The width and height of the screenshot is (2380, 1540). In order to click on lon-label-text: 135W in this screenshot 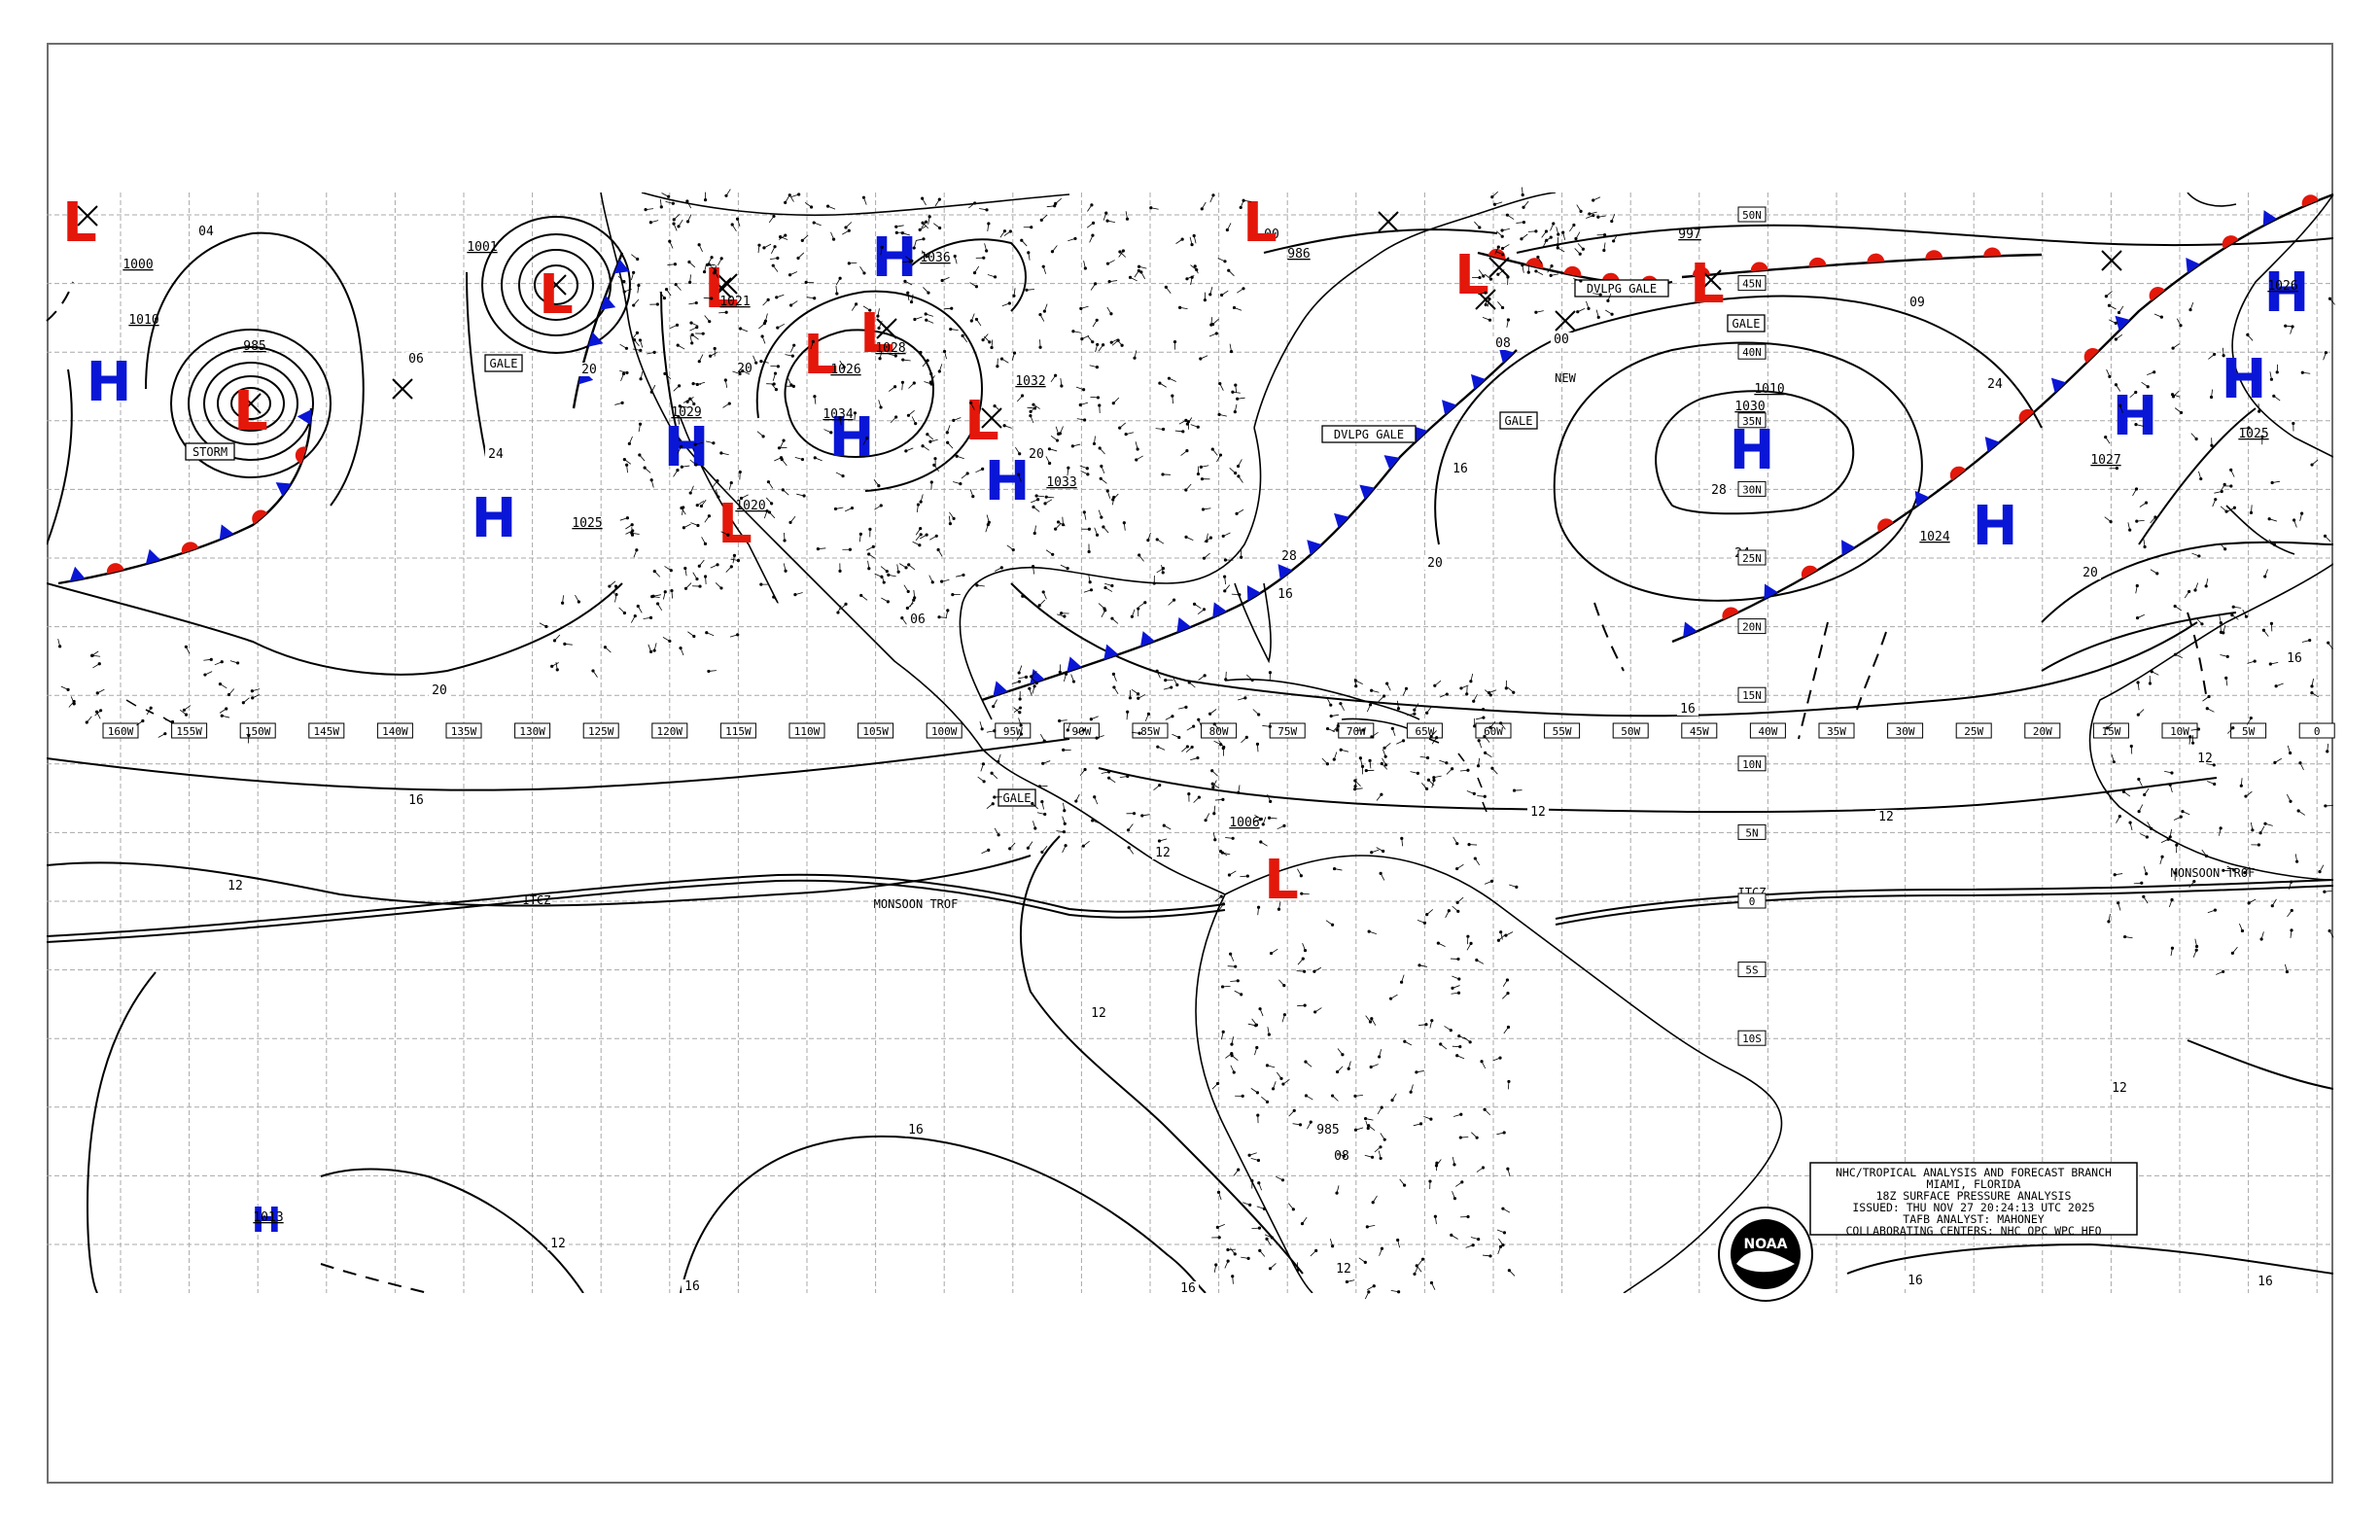, I will do `click(464, 731)`.